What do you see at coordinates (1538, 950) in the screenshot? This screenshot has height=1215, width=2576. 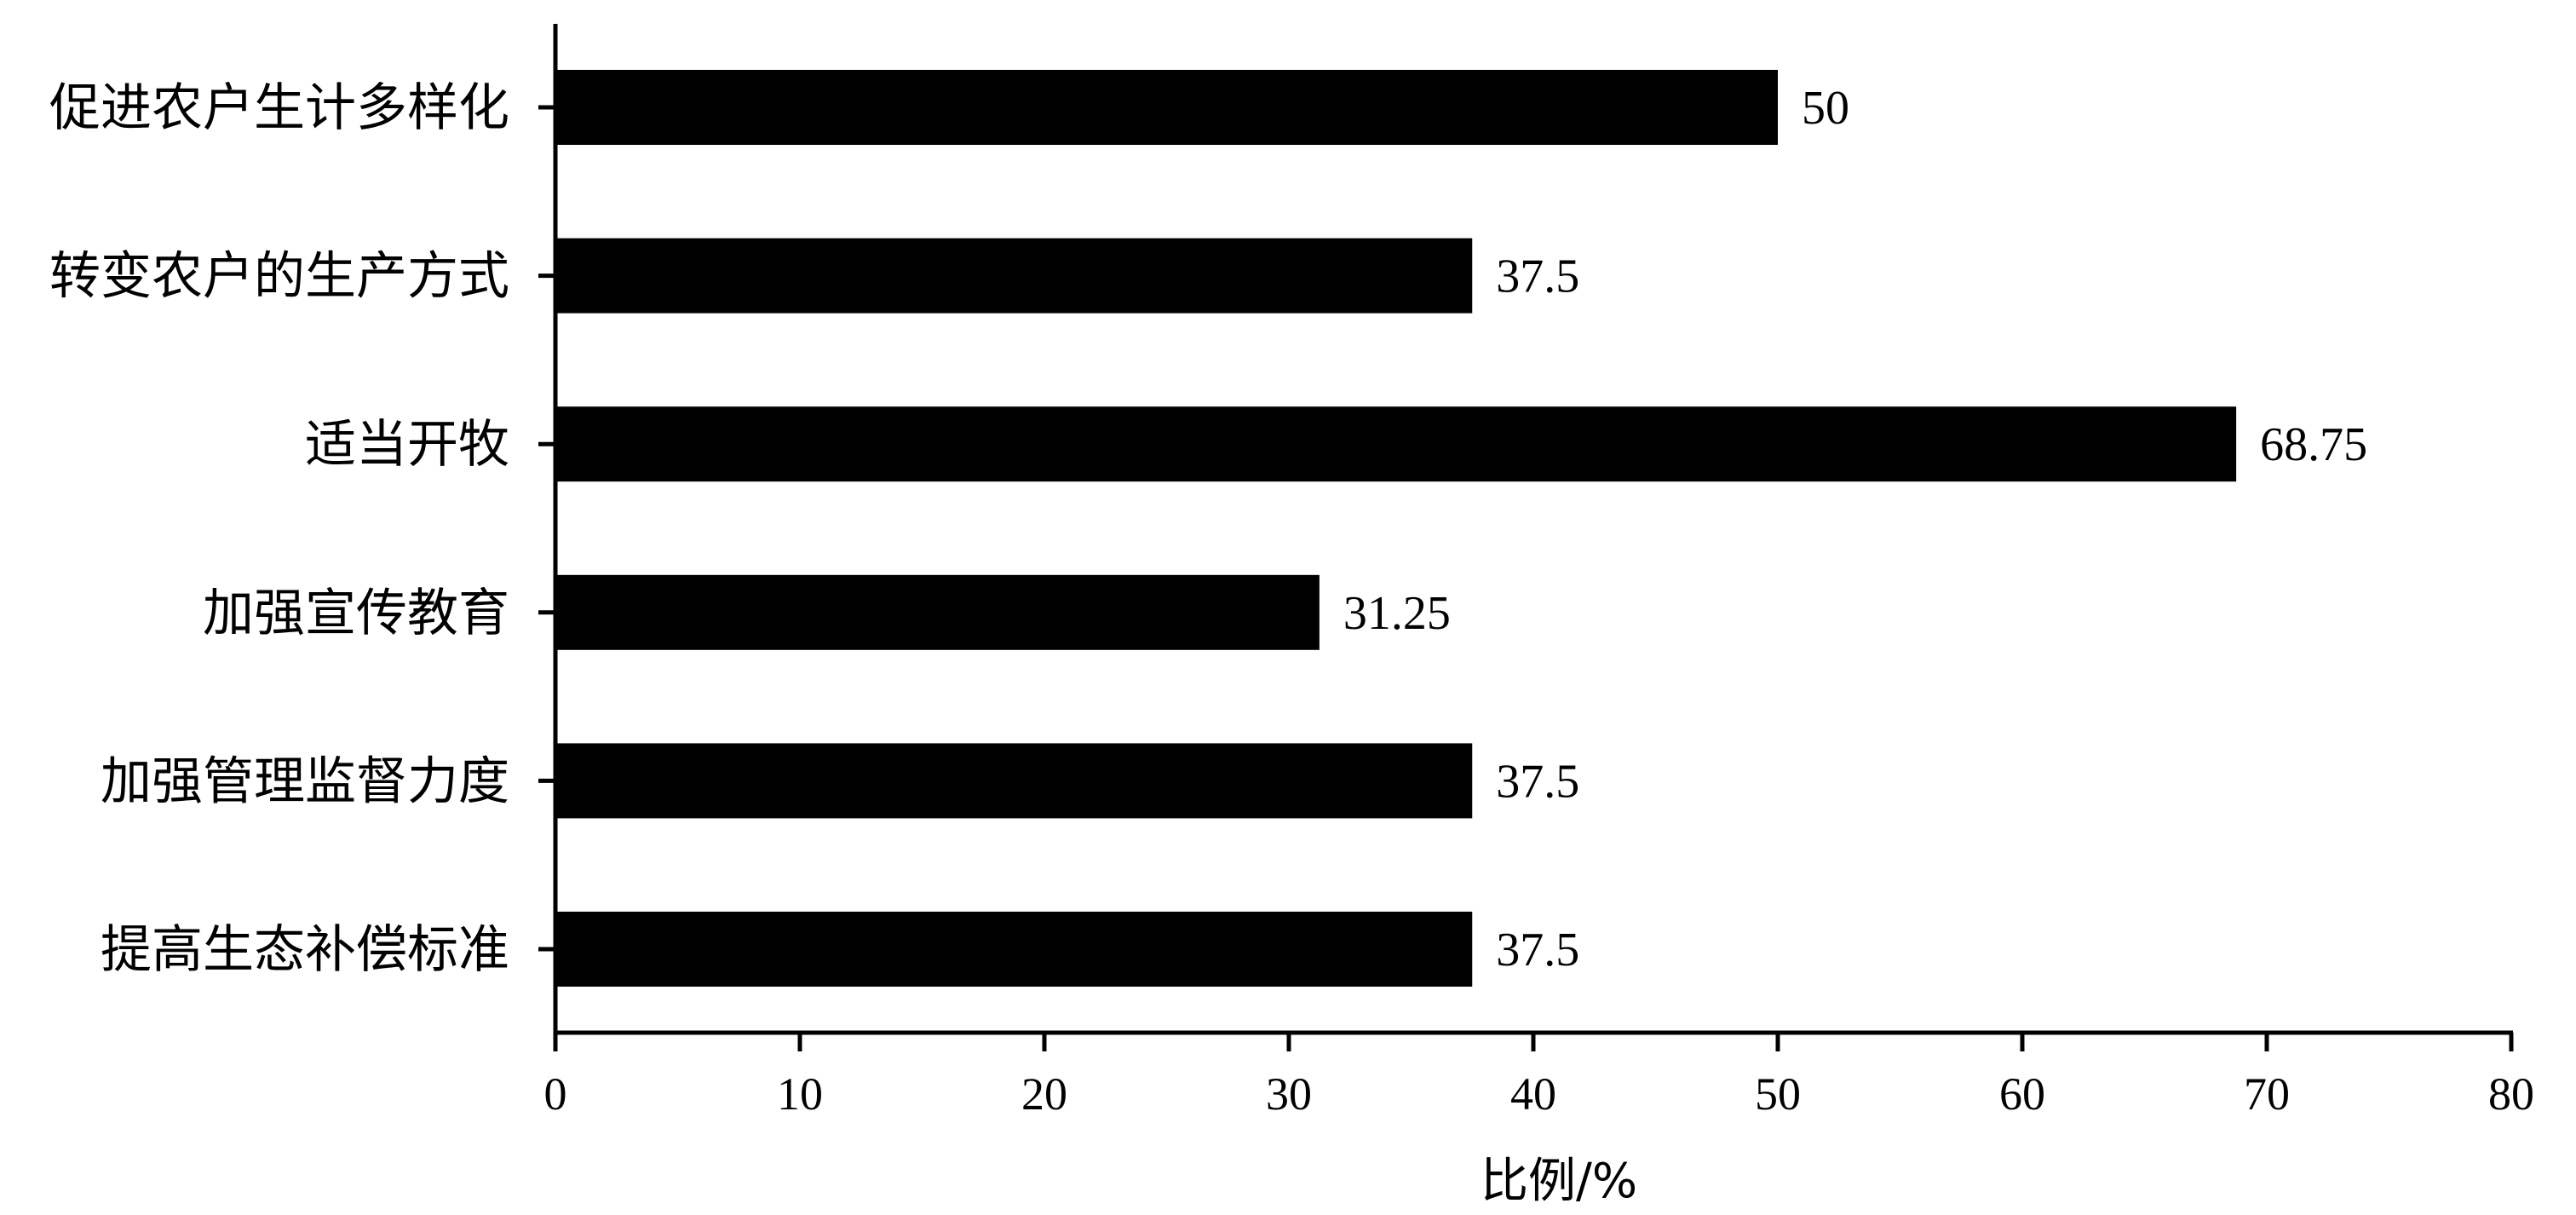 I see `value-label-5: 37.5` at bounding box center [1538, 950].